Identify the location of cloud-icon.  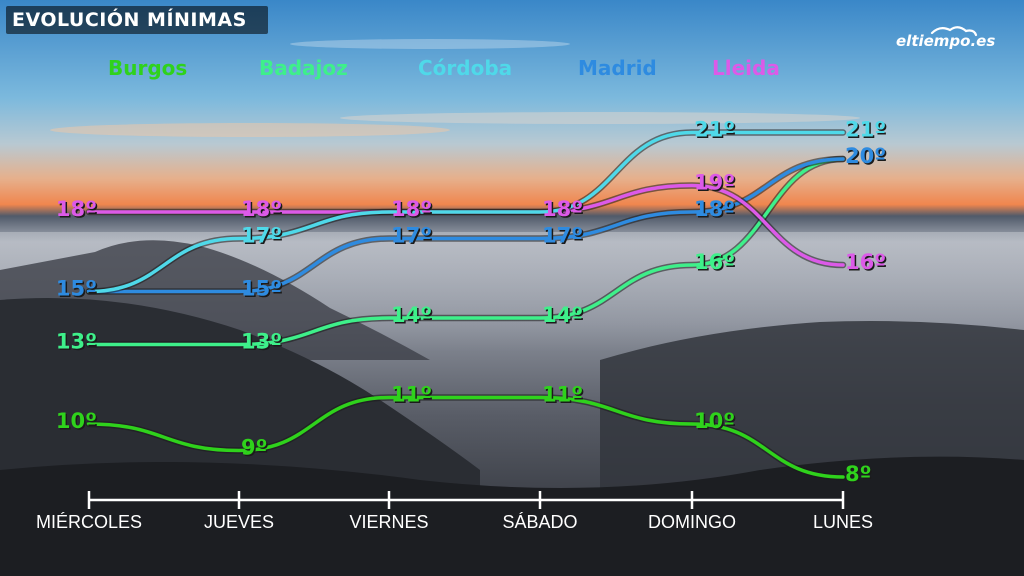
(954, 31).